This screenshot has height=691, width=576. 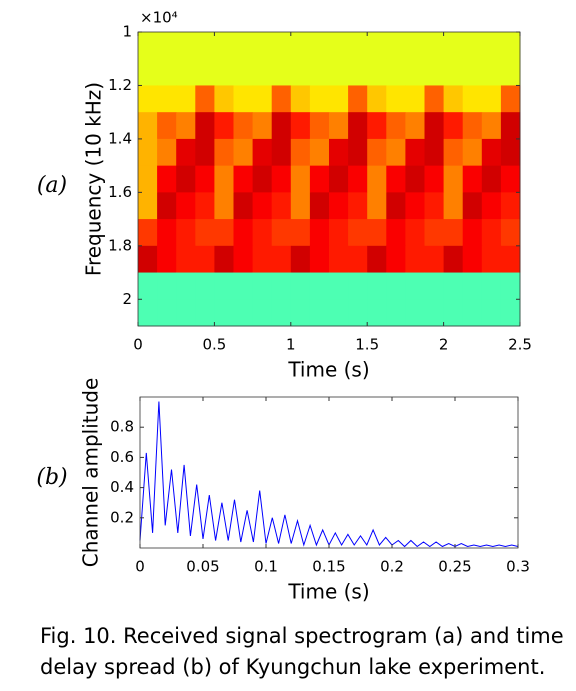 What do you see at coordinates (392, 567) in the screenshot?
I see `x-tick-label: 0.2` at bounding box center [392, 567].